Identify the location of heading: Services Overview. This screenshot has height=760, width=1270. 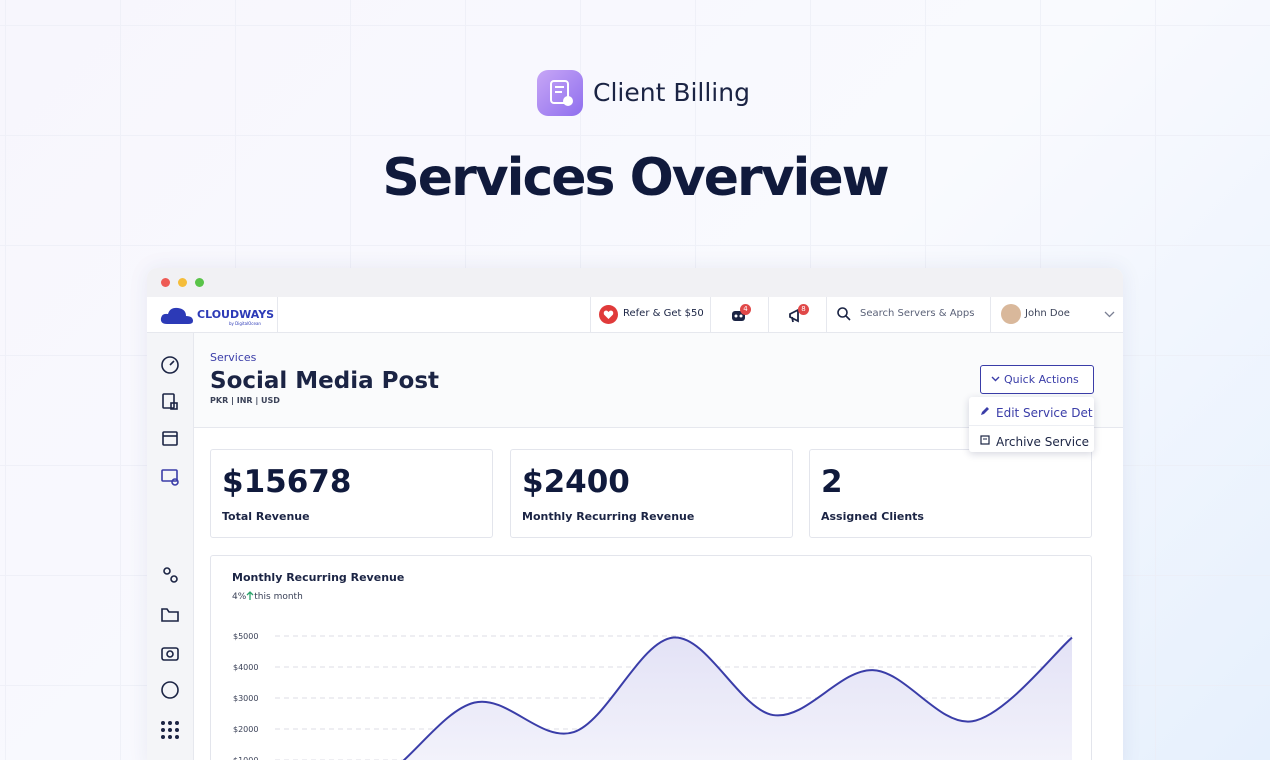
(635, 178).